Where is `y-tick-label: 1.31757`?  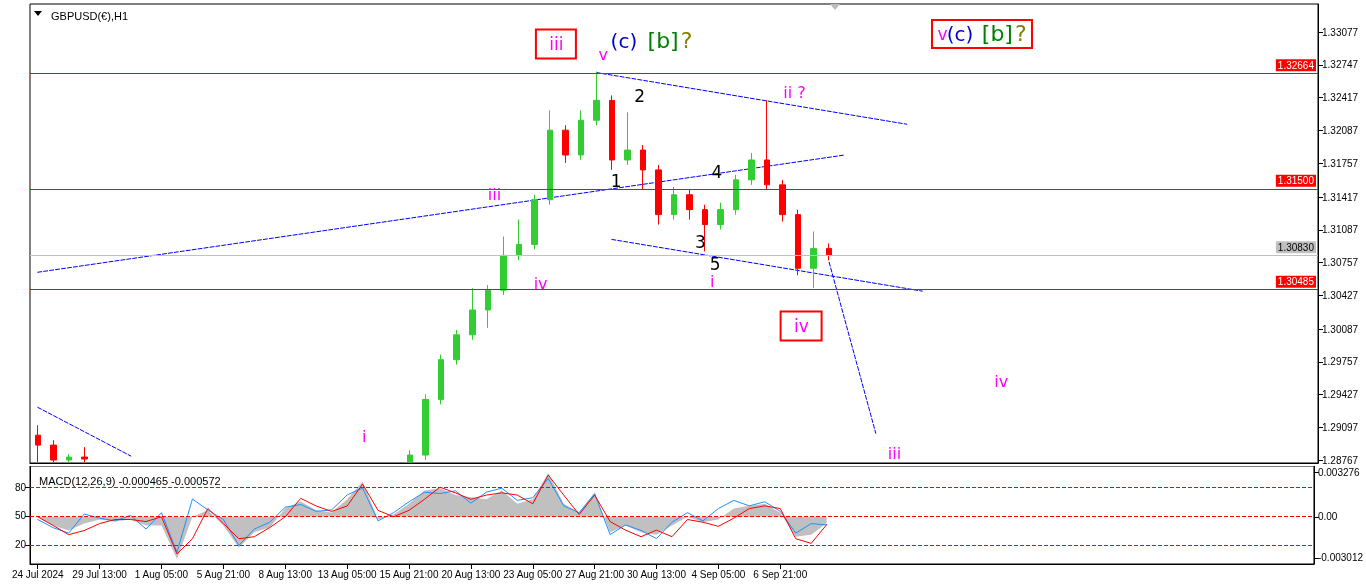 y-tick-label: 1.31757 is located at coordinates (1340, 163).